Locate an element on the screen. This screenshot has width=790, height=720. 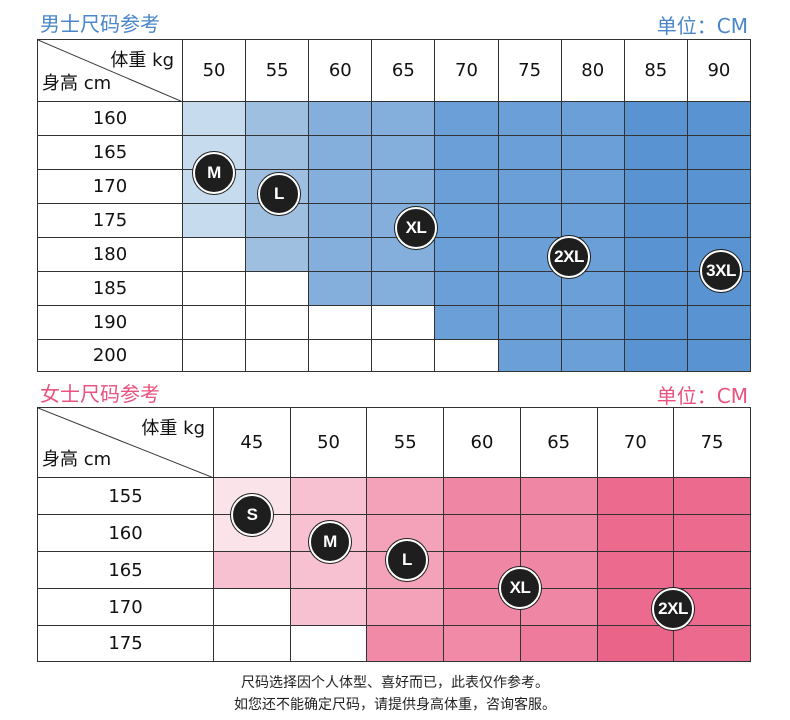
women-size-badge-l: L is located at coordinates (407, 560).